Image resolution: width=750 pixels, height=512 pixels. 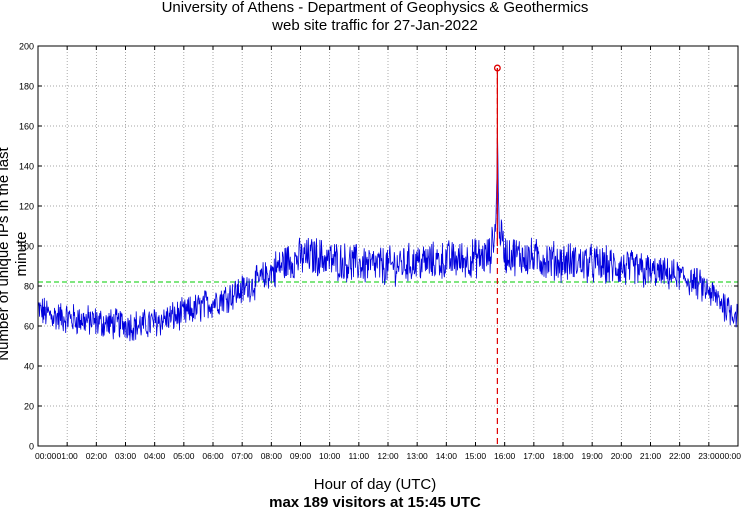 I want to click on x-tick-label: 13:00, so click(x=418, y=456).